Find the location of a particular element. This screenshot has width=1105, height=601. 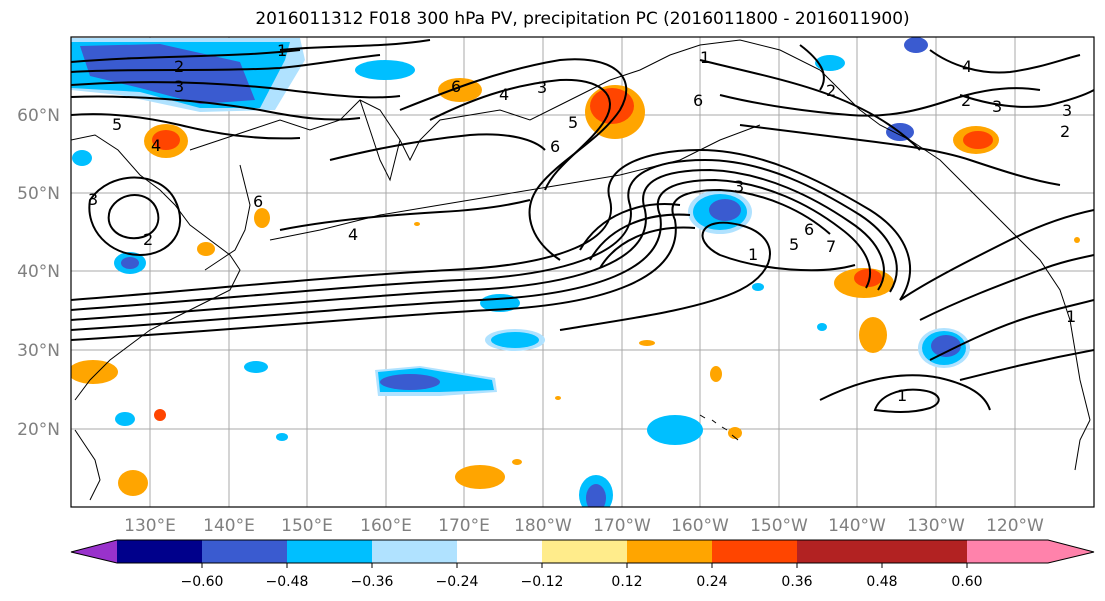

lon-label: 150°W is located at coordinates (779, 526).